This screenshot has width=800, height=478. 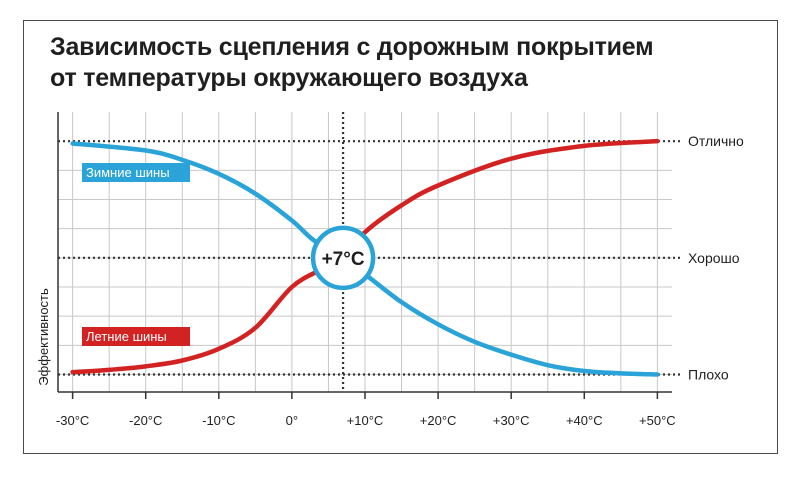 I want to click on x-tick-label: -30°C, so click(x=72, y=420).